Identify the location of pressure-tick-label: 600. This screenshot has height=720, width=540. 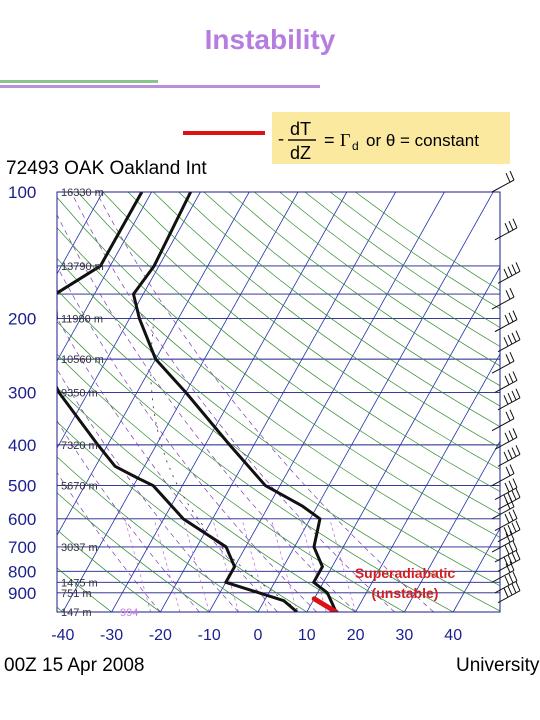
(22, 519).